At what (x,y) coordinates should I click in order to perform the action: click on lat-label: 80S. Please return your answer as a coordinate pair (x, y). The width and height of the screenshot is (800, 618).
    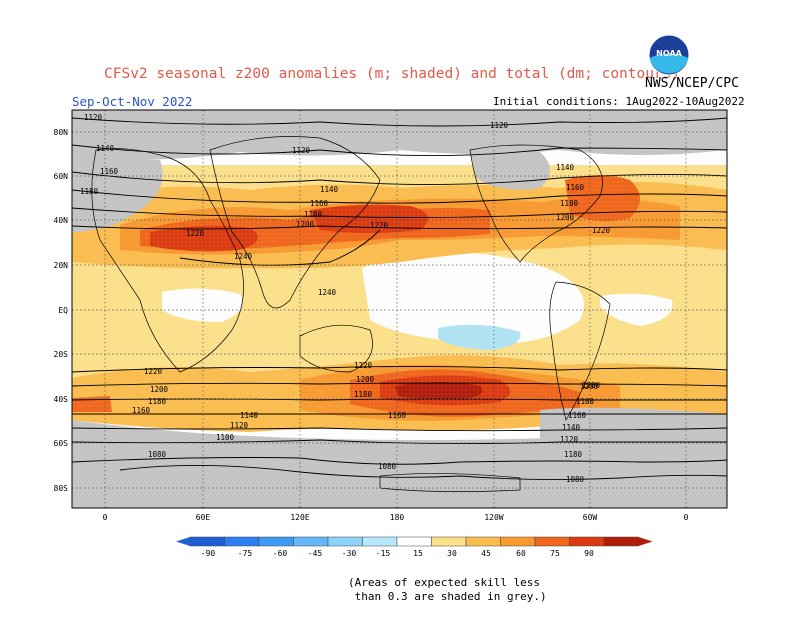
    Looking at the image, I should click on (61, 488).